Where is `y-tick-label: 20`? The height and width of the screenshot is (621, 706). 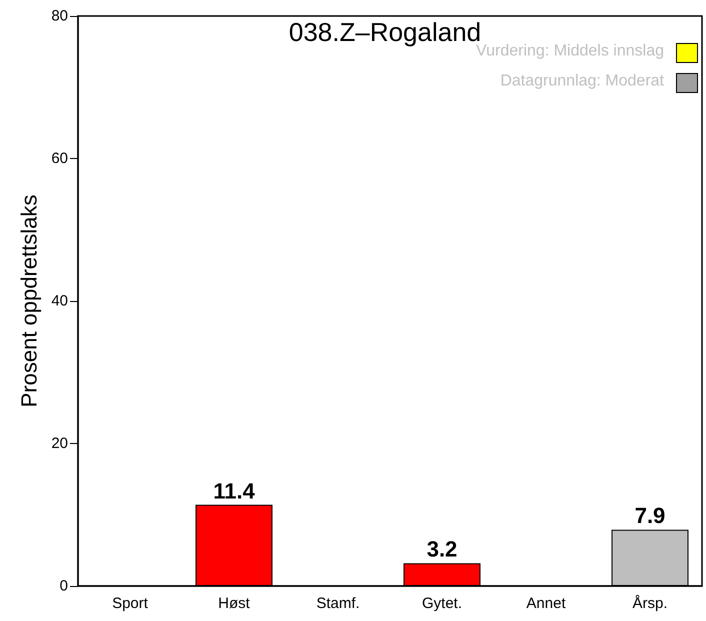 y-tick-label: 20 is located at coordinates (59, 443).